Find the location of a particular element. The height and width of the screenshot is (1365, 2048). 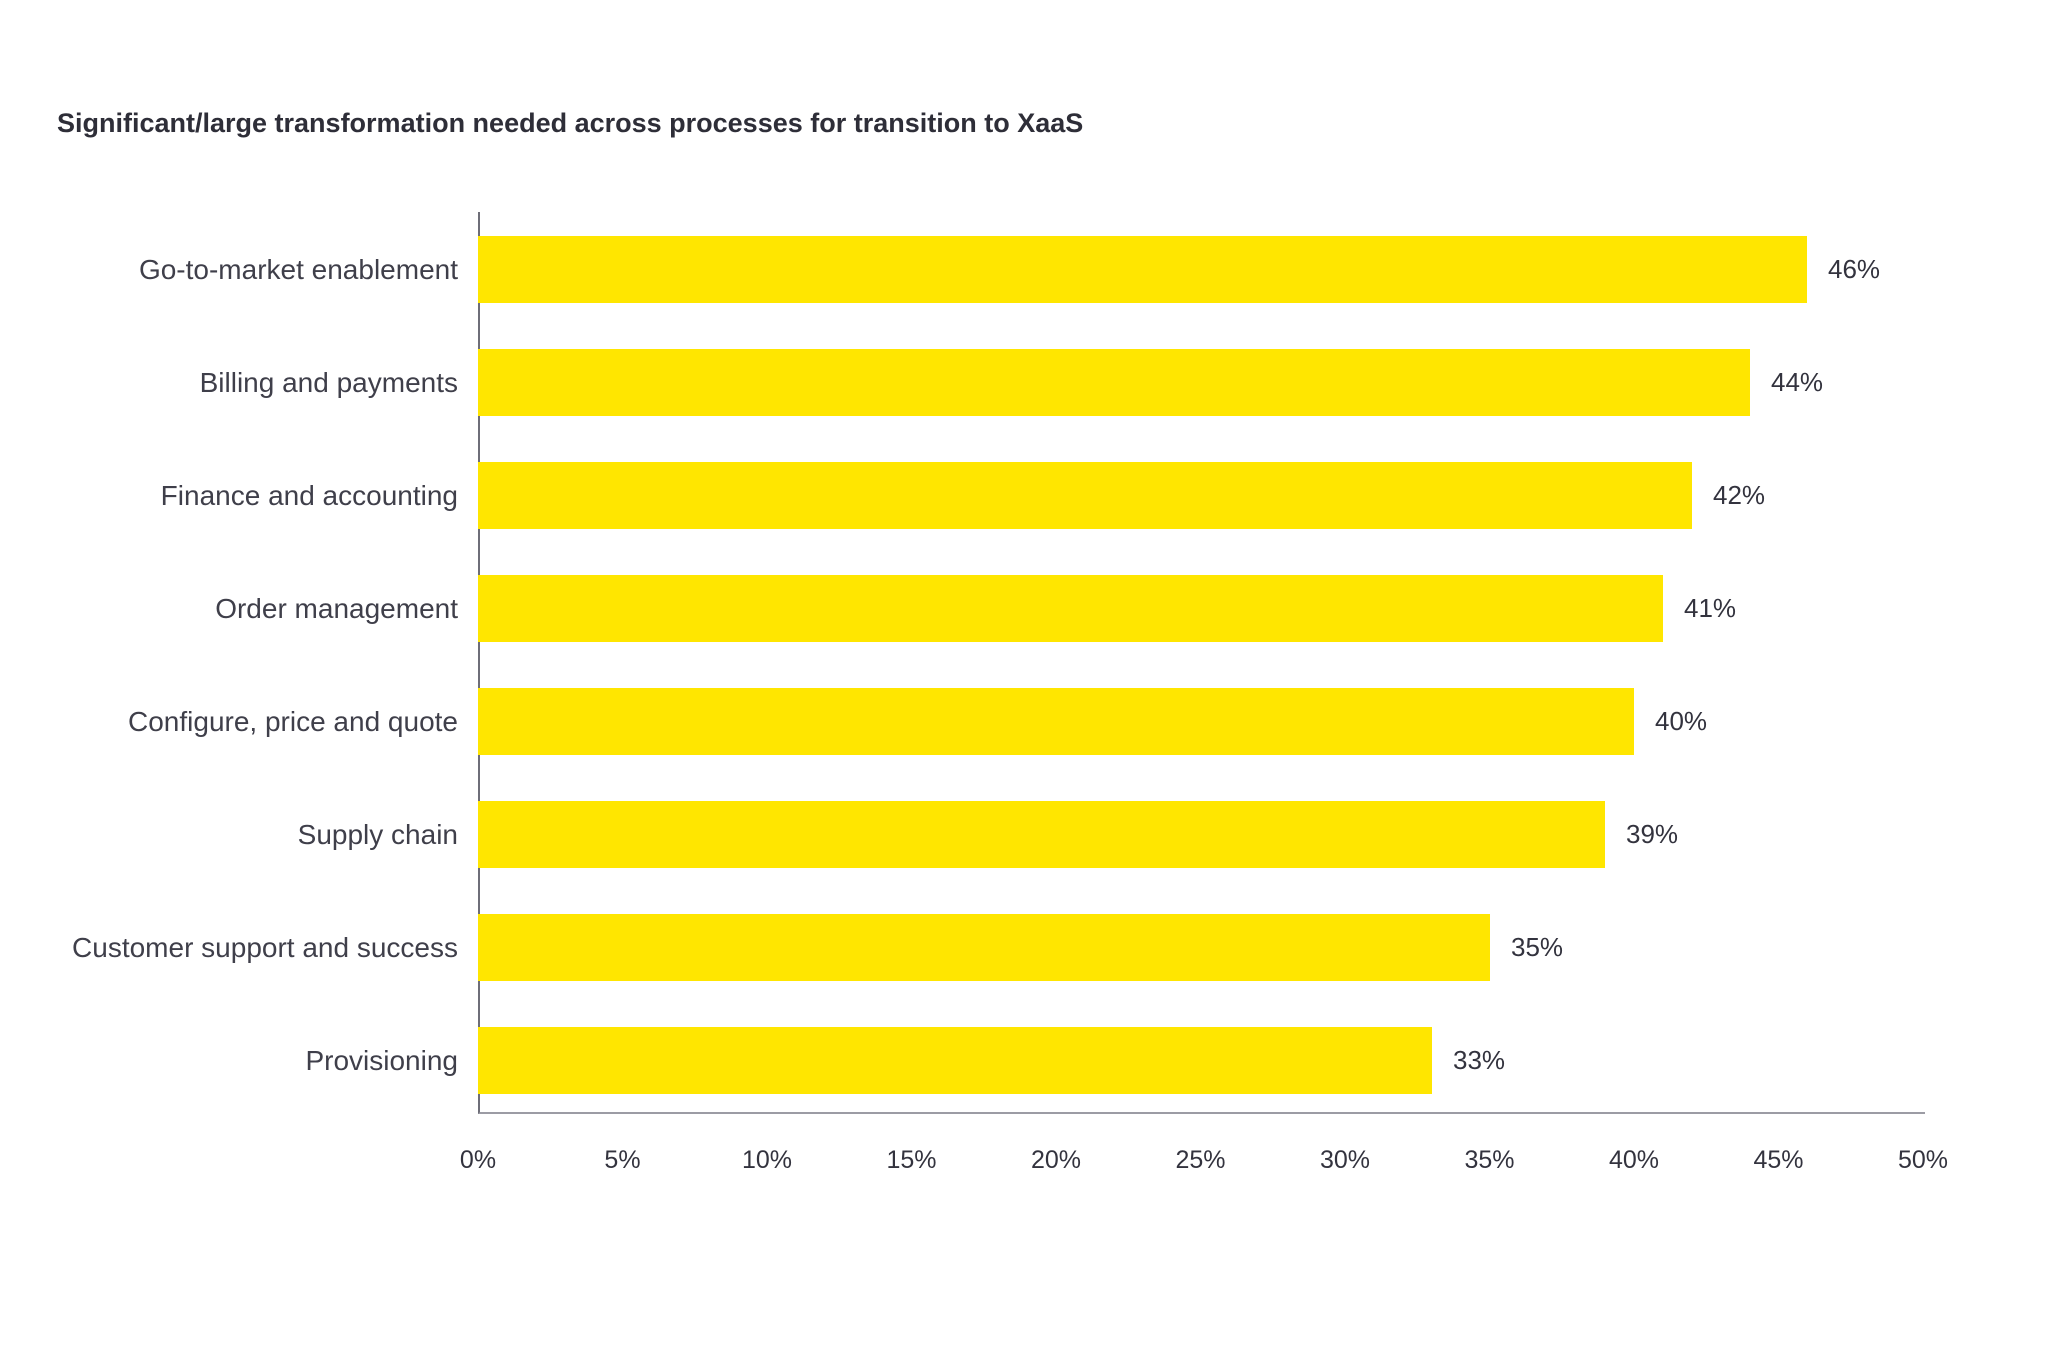

category-label: Configure, price and quote is located at coordinates (293, 721).